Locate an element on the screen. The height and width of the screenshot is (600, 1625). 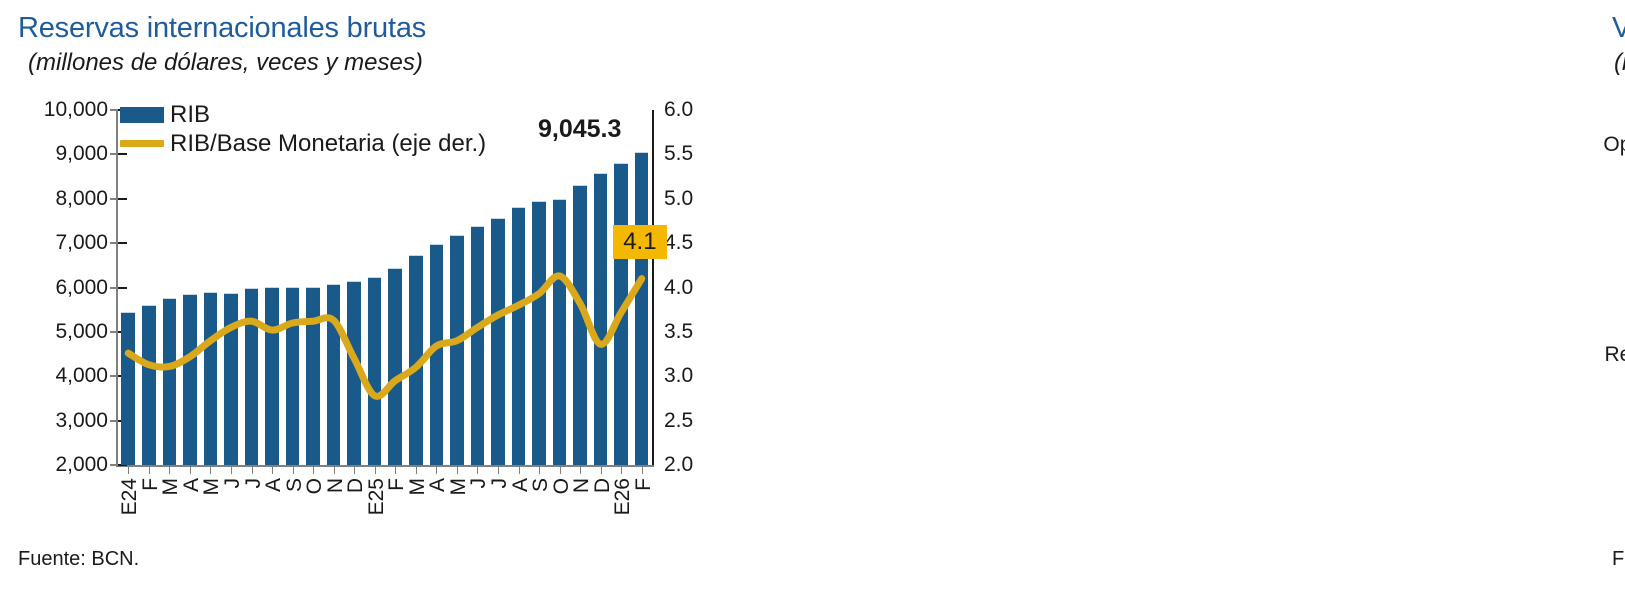
left-chart-y-tick-label: 4,000 is located at coordinates (81, 376).